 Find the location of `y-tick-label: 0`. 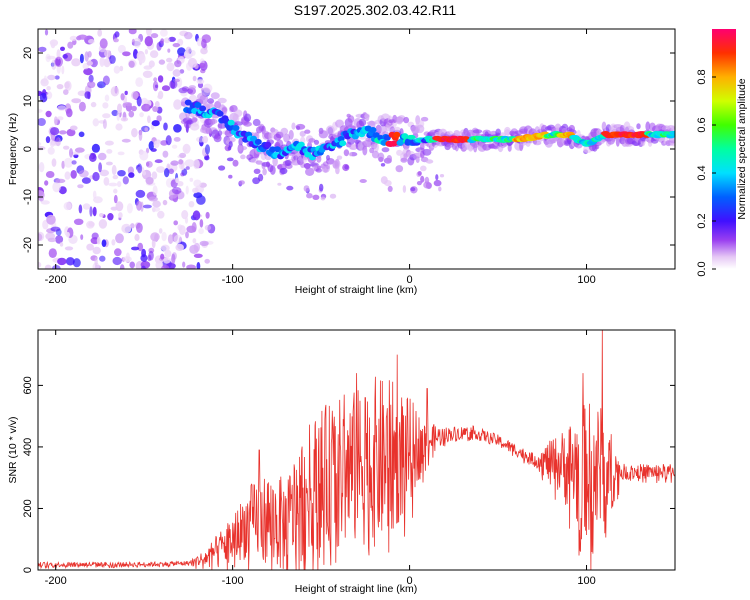

y-tick-label: 0 is located at coordinates (28, 570).